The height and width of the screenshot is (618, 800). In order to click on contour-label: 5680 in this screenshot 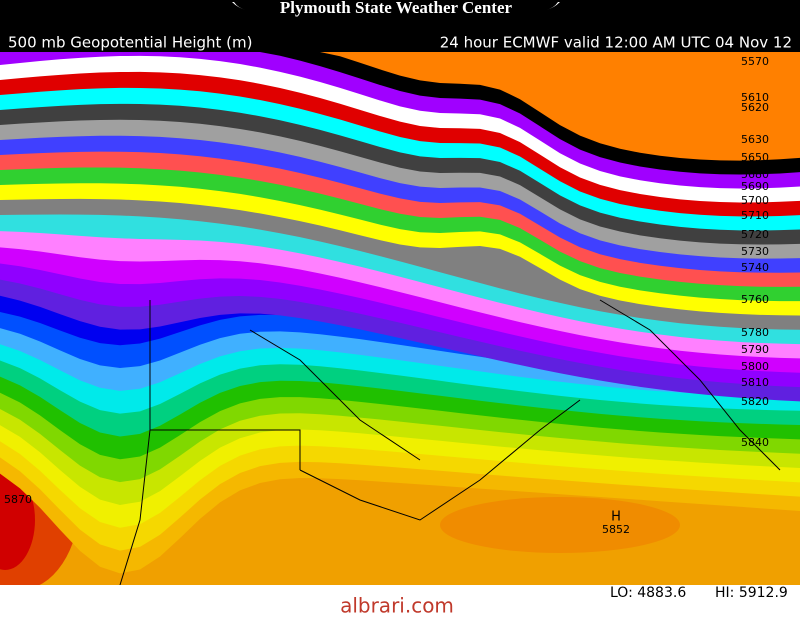, I will do `click(755, 174)`.